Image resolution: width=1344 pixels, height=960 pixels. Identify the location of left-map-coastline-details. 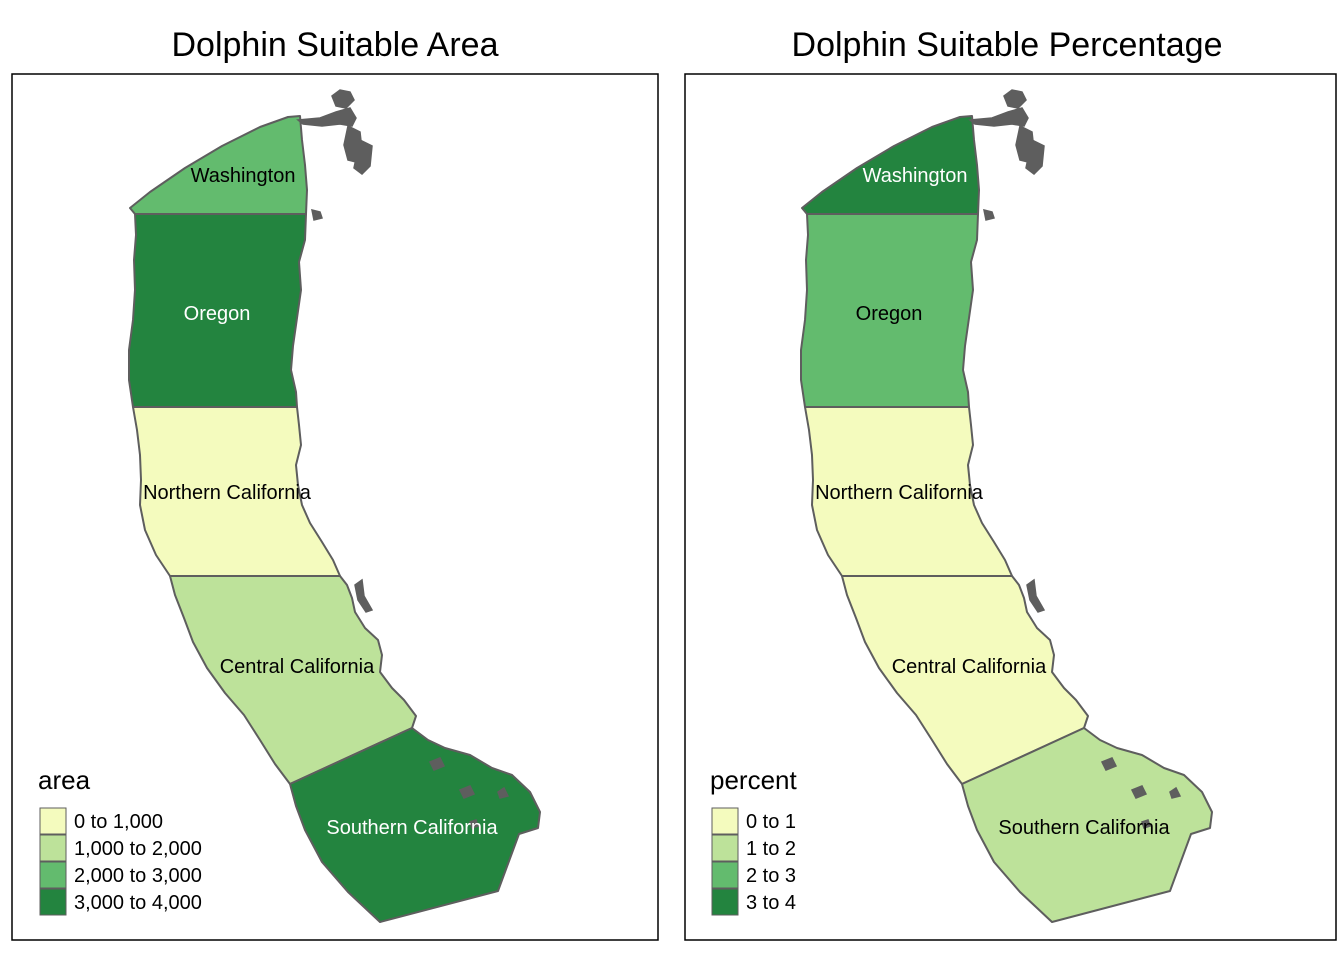
(403, 459).